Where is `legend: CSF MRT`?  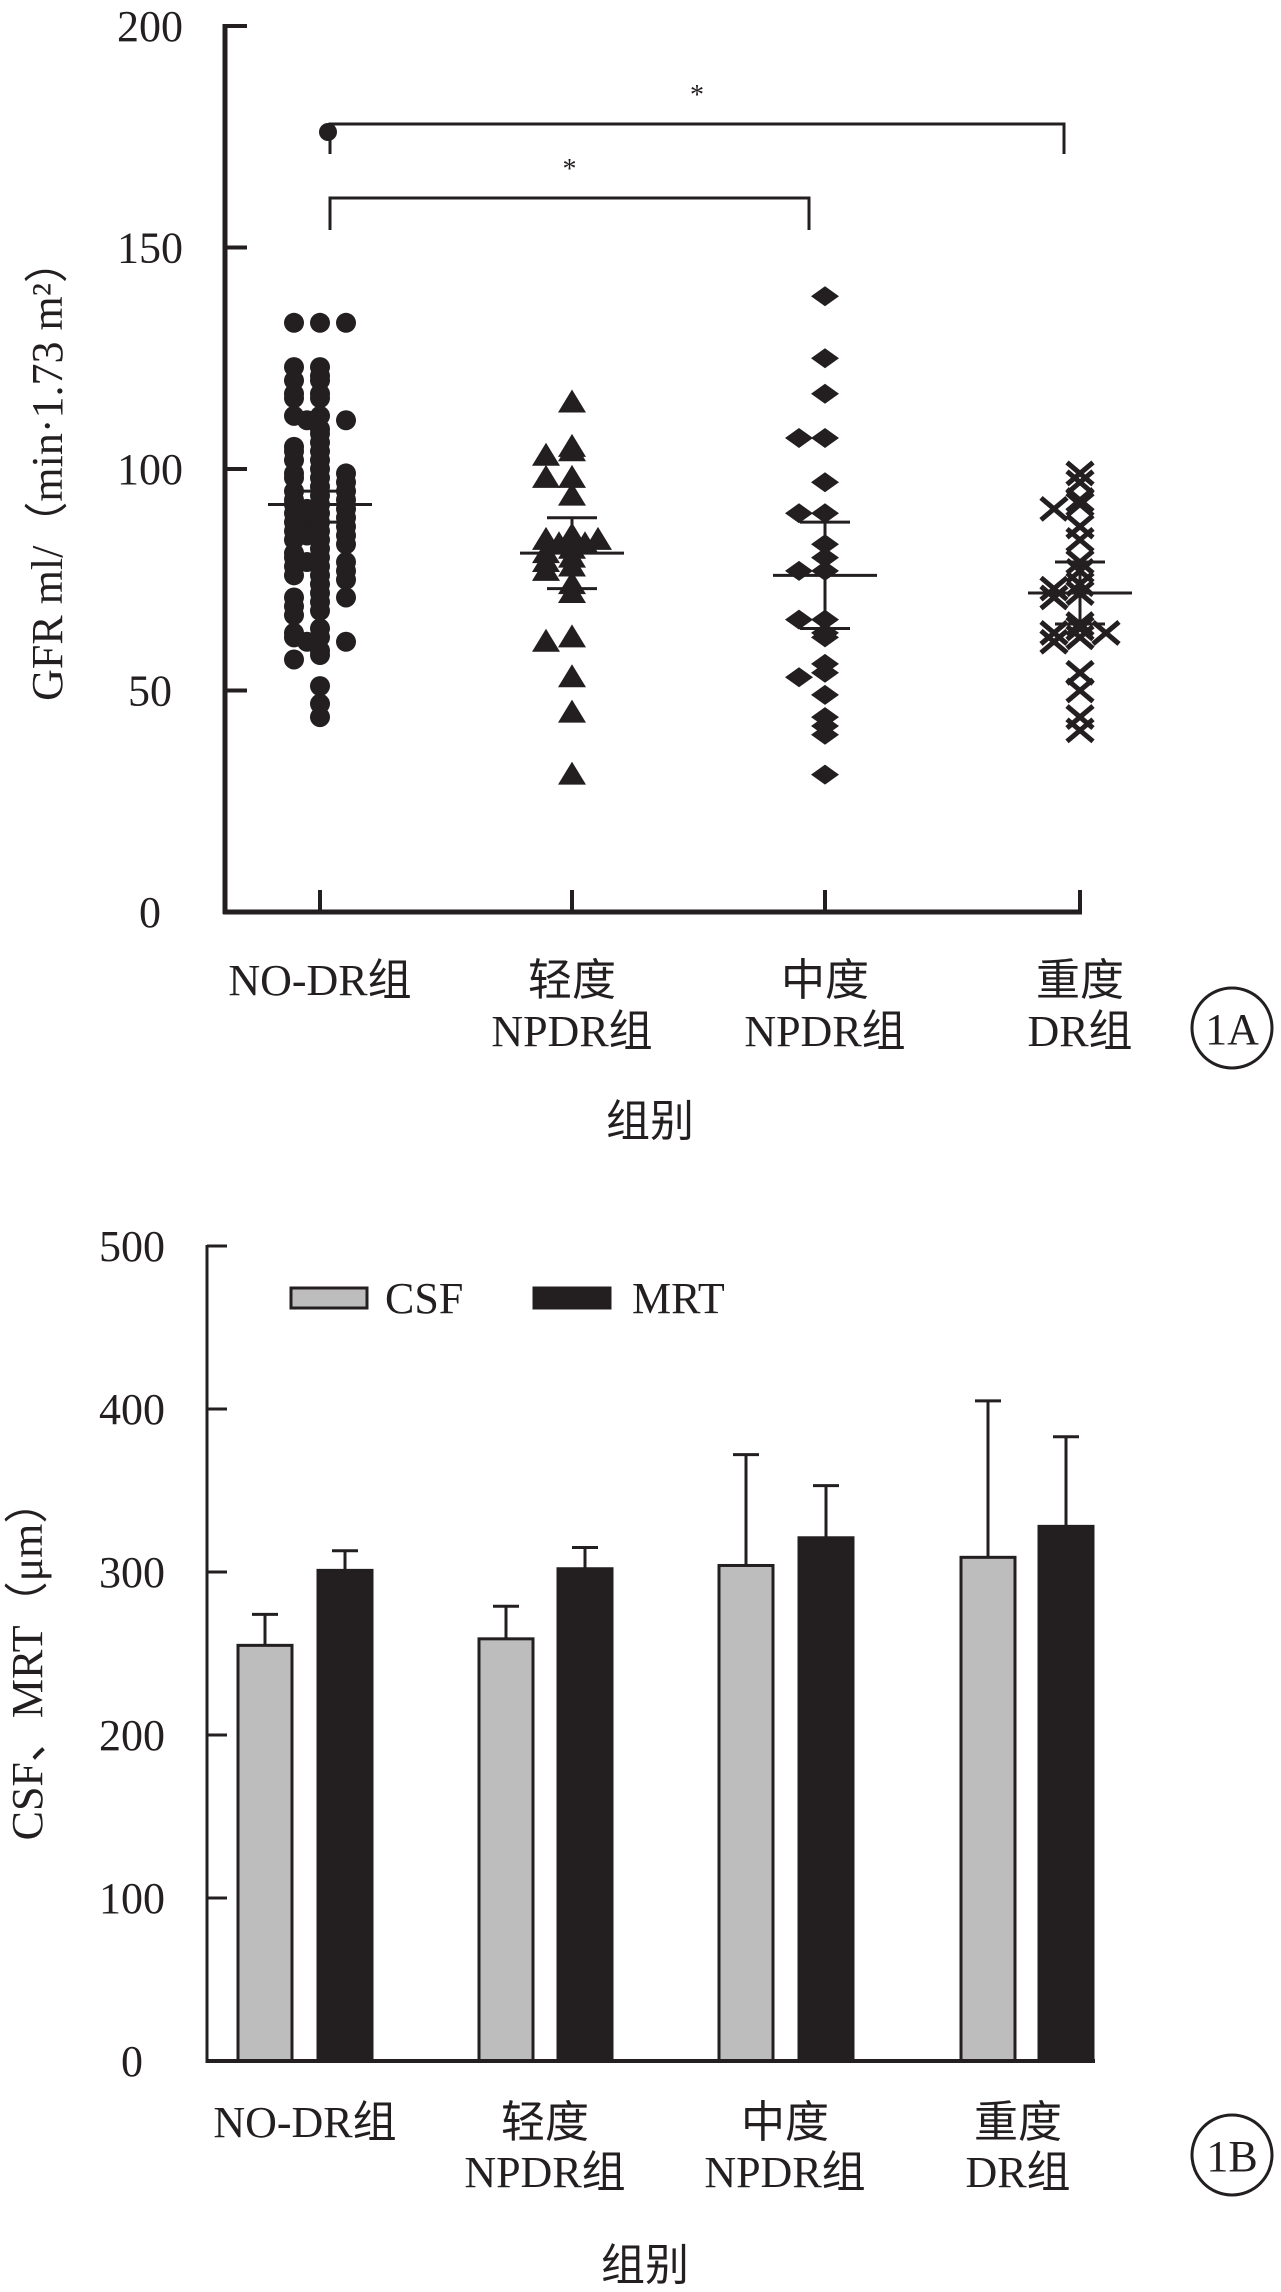
legend: CSF MRT is located at coordinates (507, 1298).